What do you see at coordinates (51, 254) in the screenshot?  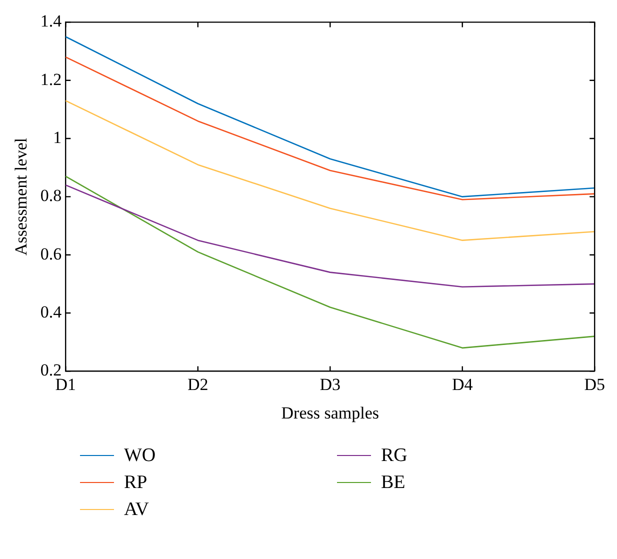 I see `y-tick-label: 0.6` at bounding box center [51, 254].